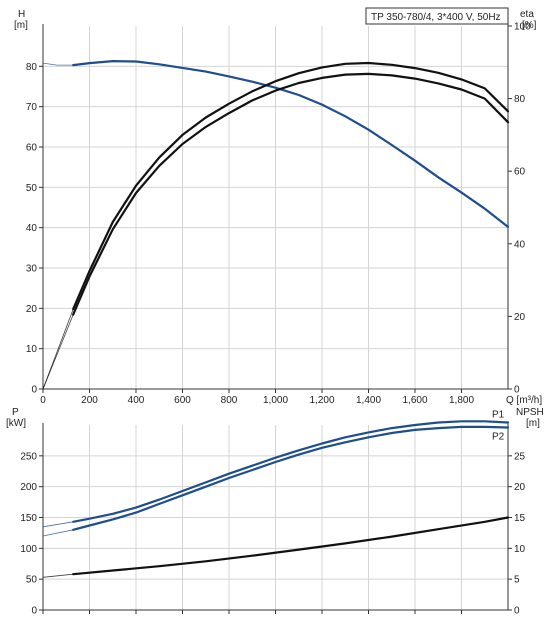 This screenshot has height=623, width=556. Describe the element at coordinates (32, 269) in the screenshot. I see `y-left-tick-label: 30` at that location.